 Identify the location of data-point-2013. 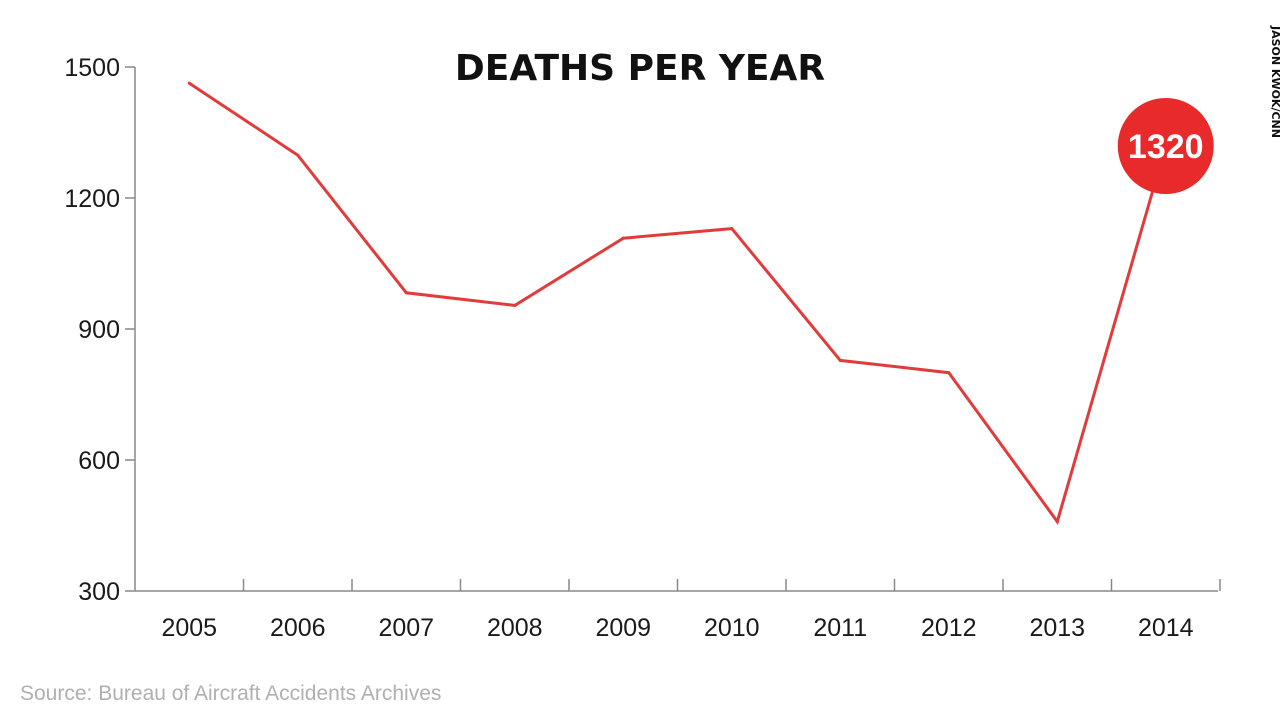
(1057, 522).